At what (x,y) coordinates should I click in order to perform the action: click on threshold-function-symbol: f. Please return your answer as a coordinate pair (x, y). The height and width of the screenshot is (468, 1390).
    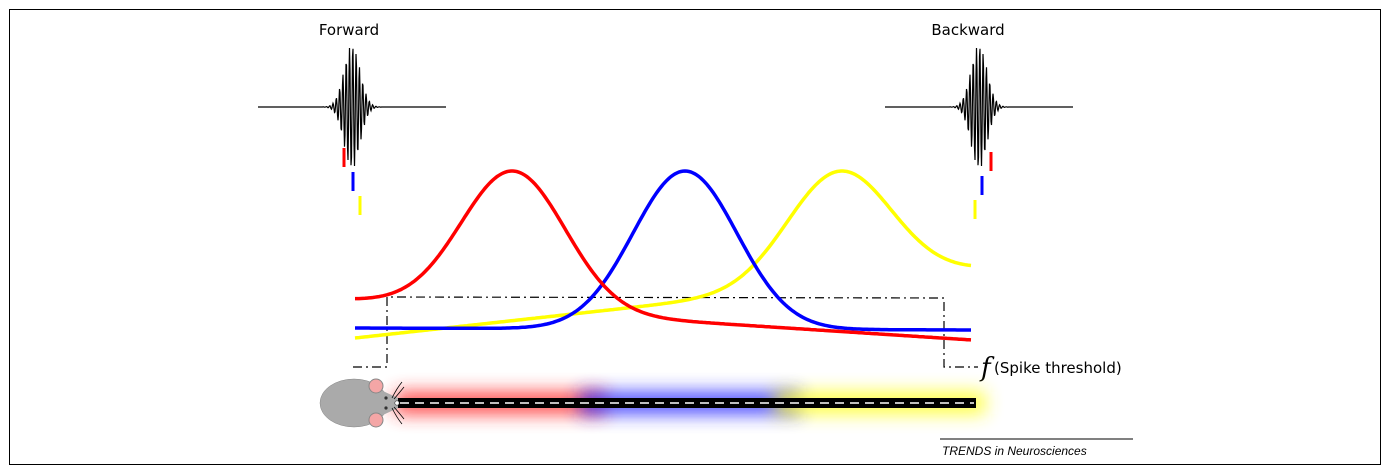
    Looking at the image, I should click on (987, 368).